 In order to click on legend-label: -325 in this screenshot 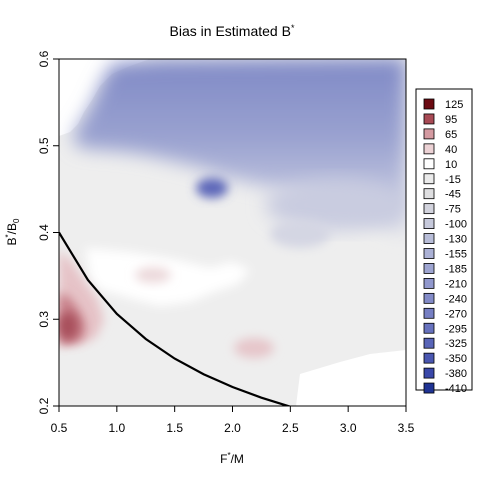, I will do `click(456, 344)`.